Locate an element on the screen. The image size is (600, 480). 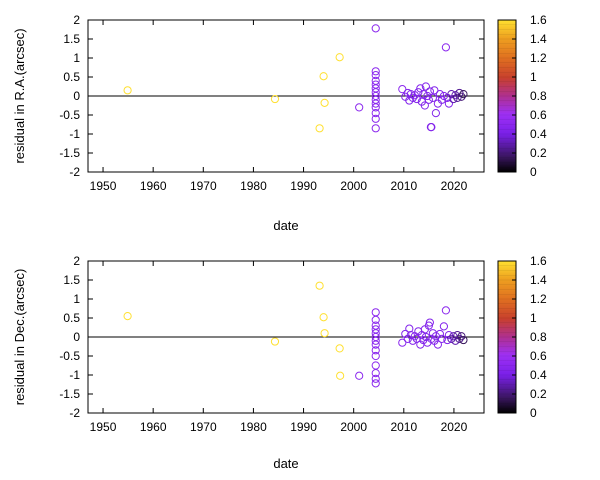
ra-colorbar-label: 1.2 is located at coordinates (538, 58).